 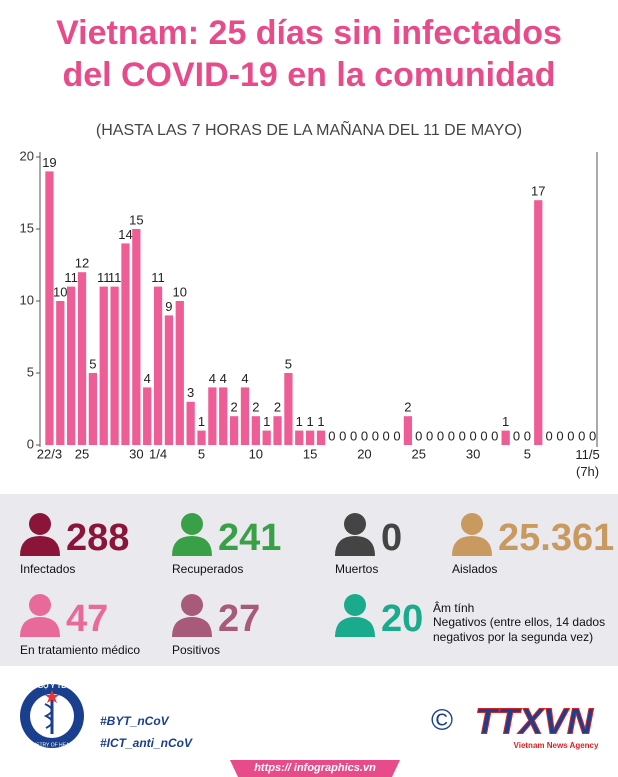 I want to click on stat-label: Infectados, so click(x=48, y=569).